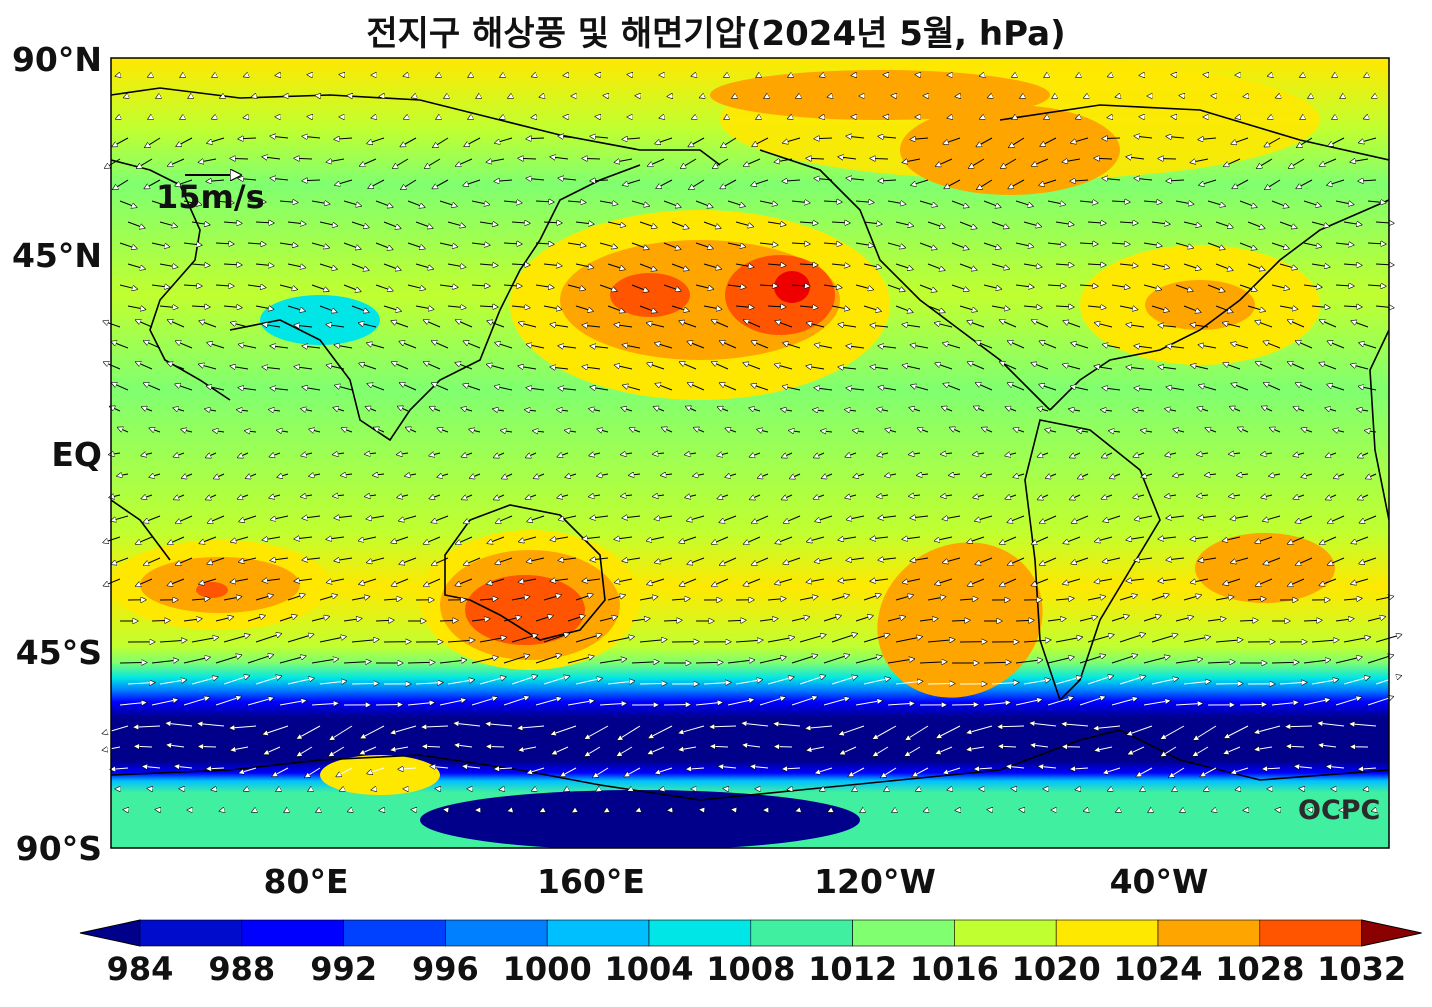  Describe the element at coordinates (496, 933) in the screenshot. I see `colorbar-bin` at that location.